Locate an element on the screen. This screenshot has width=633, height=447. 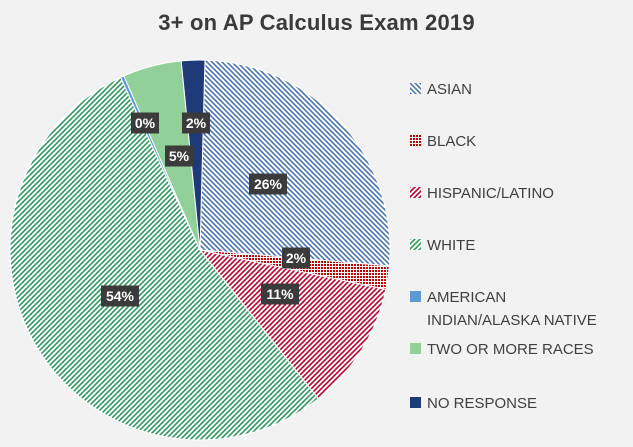
chart-title: 3+ on AP Calculus Exam 2019 is located at coordinates (316, 22).